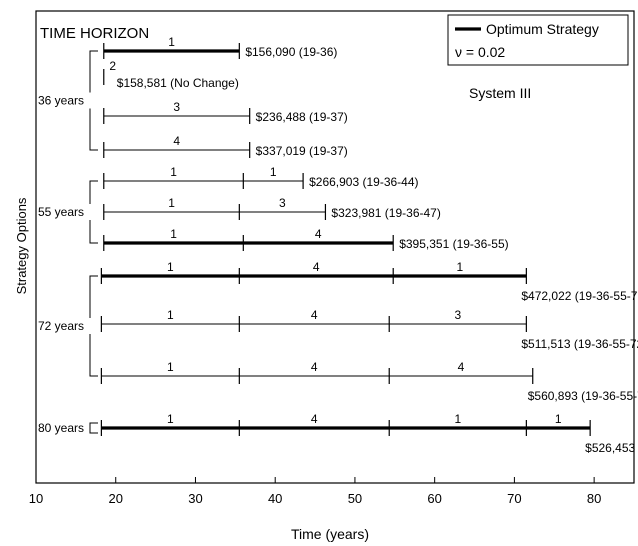 The image size is (638, 546). I want to click on strategy-row: 1 4 1 1 $526,453 (19-36-55-72-80), so click(369, 433).